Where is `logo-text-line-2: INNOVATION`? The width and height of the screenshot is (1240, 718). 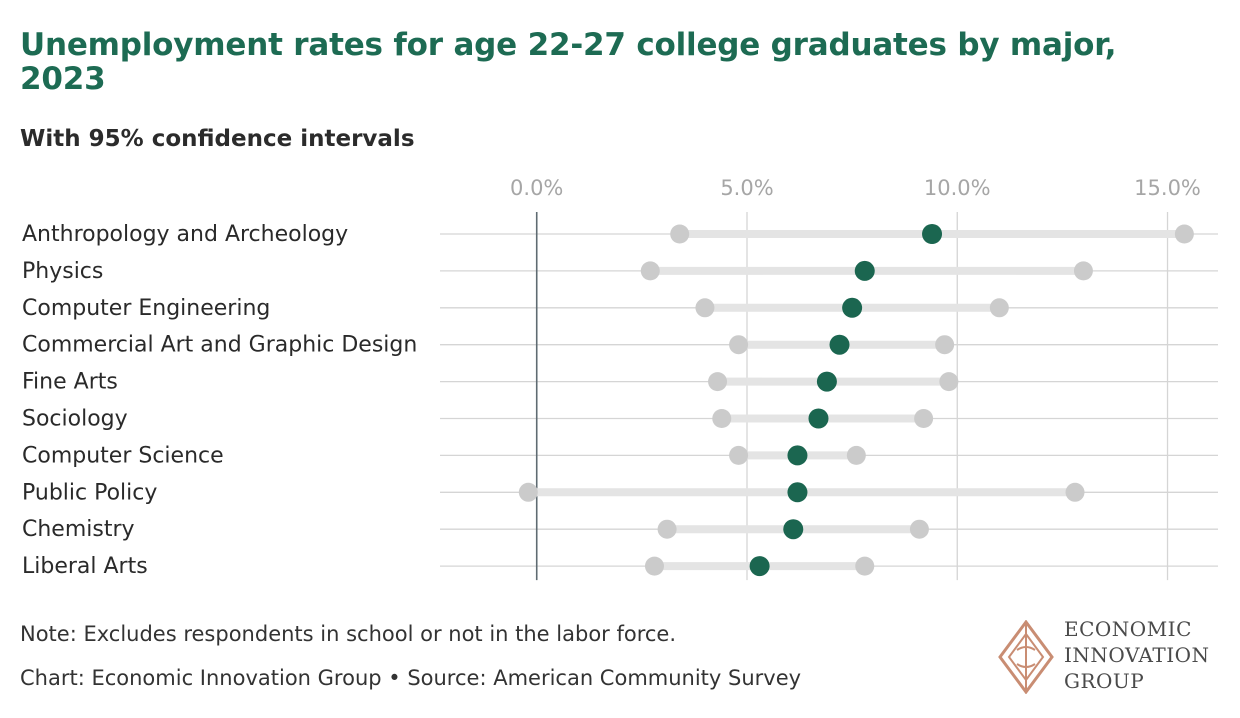 logo-text-line-2: INNOVATION is located at coordinates (1137, 655).